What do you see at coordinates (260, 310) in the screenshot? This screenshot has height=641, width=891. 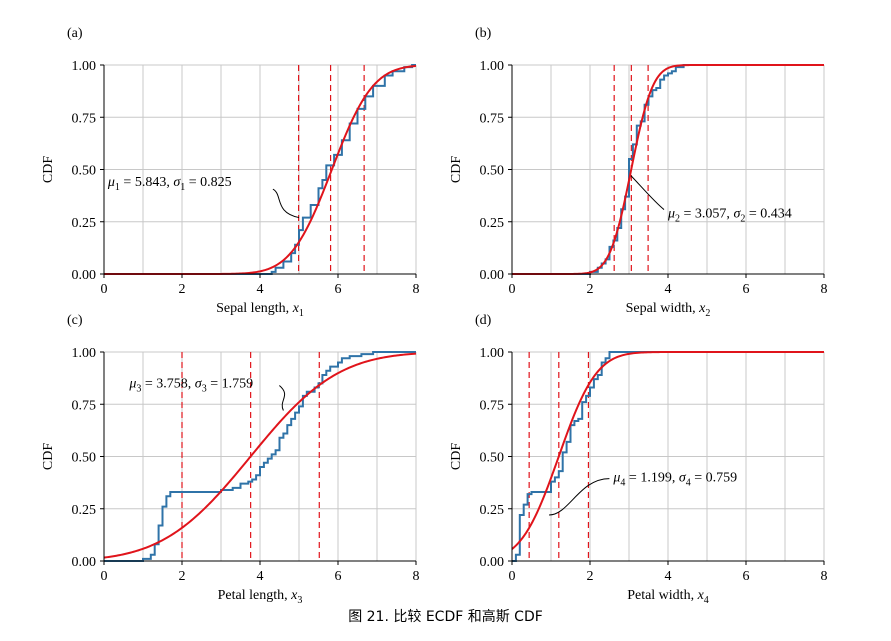 I see `x-axis-label: Sepal length, x1` at bounding box center [260, 310].